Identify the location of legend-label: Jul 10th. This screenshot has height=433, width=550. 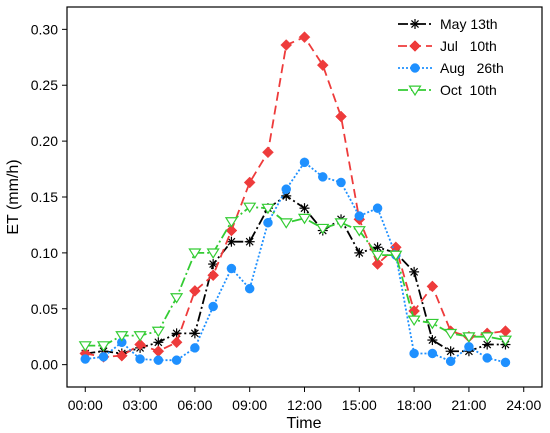
(468, 46).